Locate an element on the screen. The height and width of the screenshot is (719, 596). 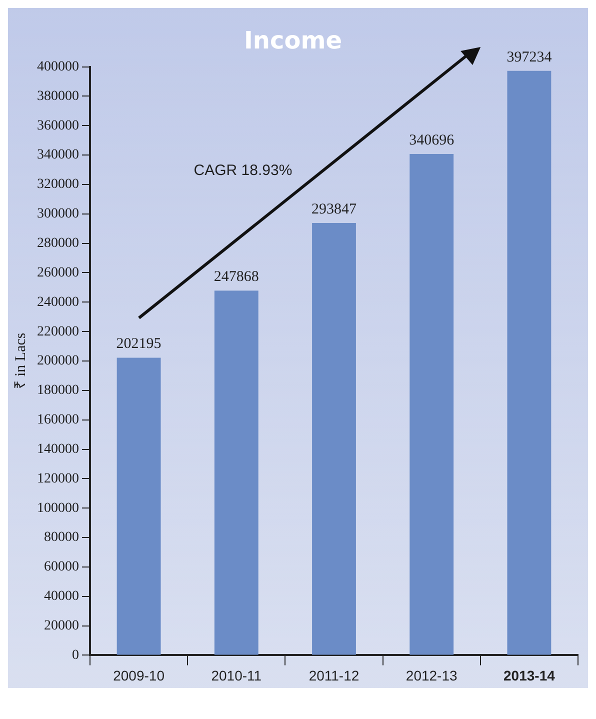
data-label: 202195 is located at coordinates (139, 344).